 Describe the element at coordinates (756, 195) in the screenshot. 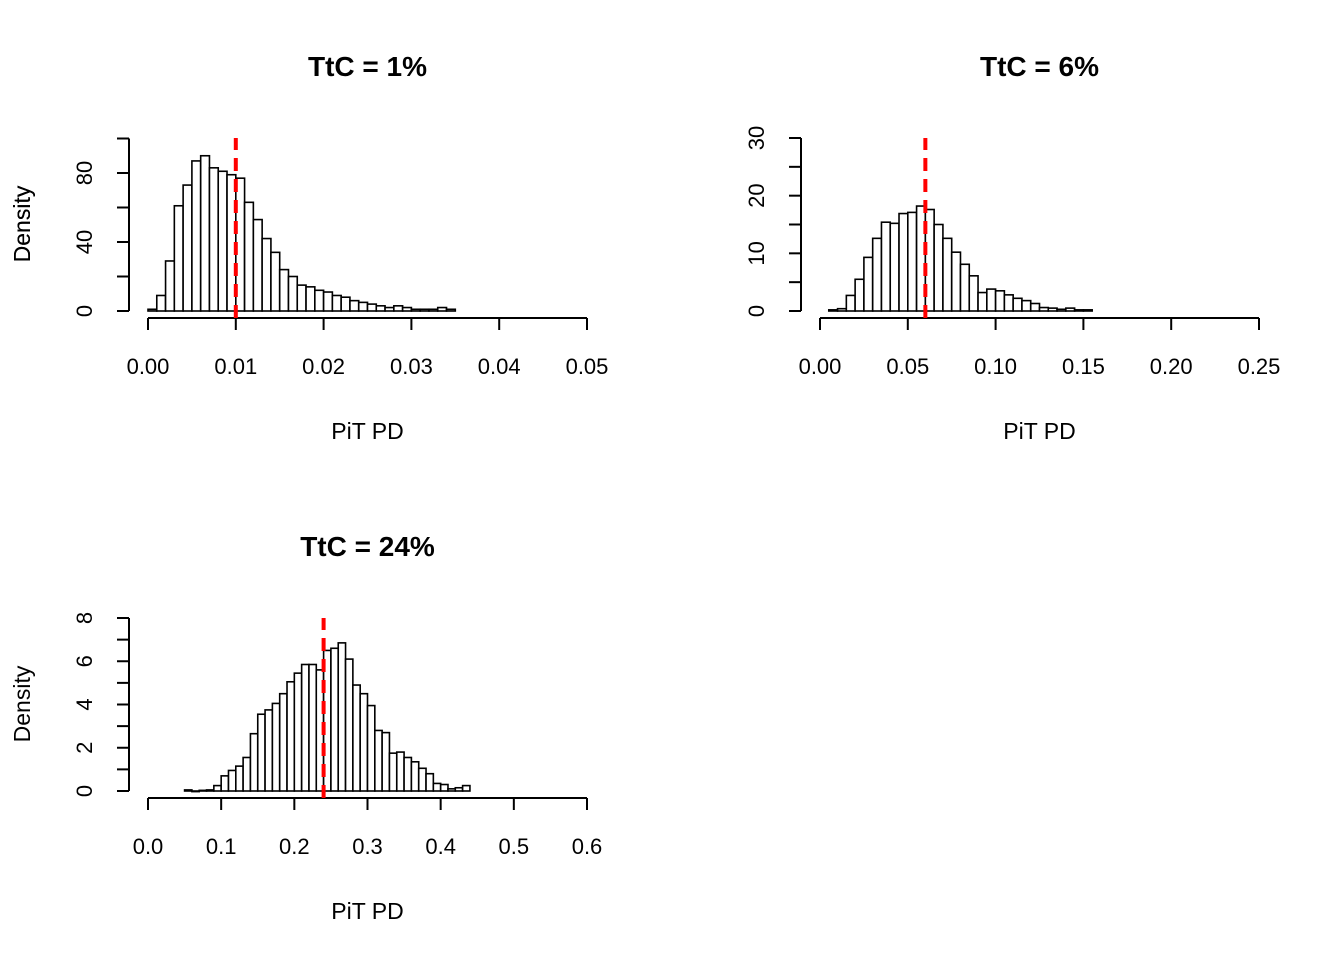

I see `y-tick-label: 20` at that location.